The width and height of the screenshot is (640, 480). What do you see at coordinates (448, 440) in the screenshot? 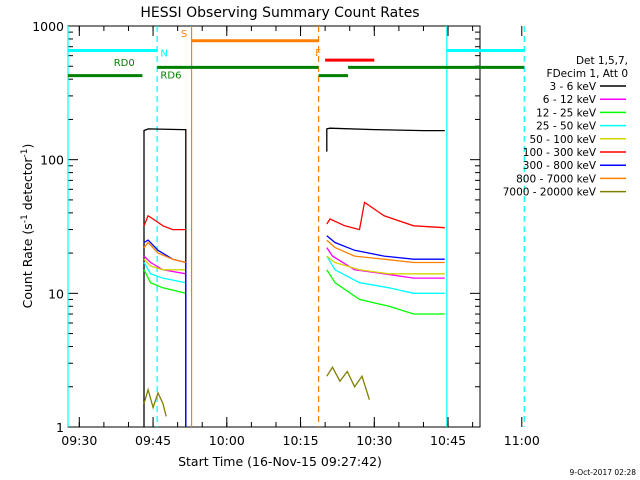
I see `x-tick-label: 10:45` at bounding box center [448, 440].